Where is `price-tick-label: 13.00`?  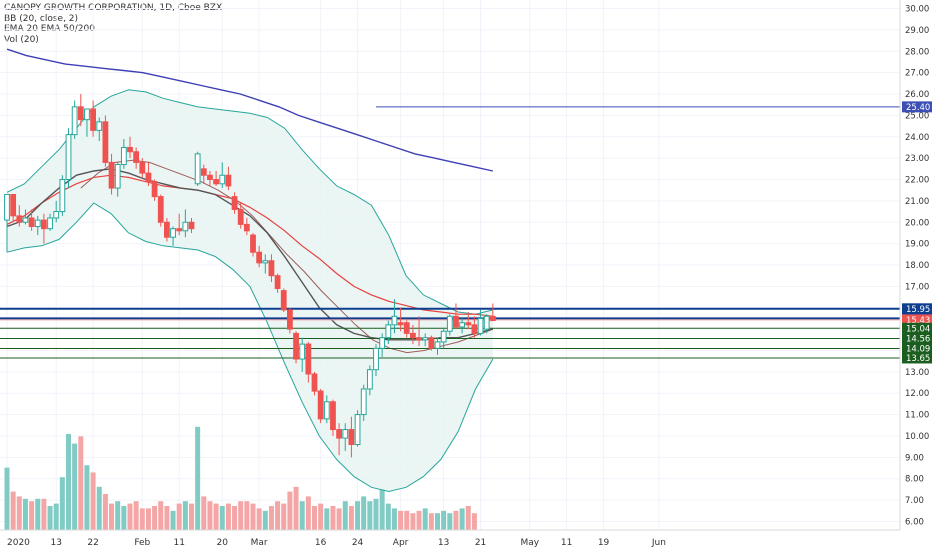 price-tick-label: 13.00 is located at coordinates (917, 373).